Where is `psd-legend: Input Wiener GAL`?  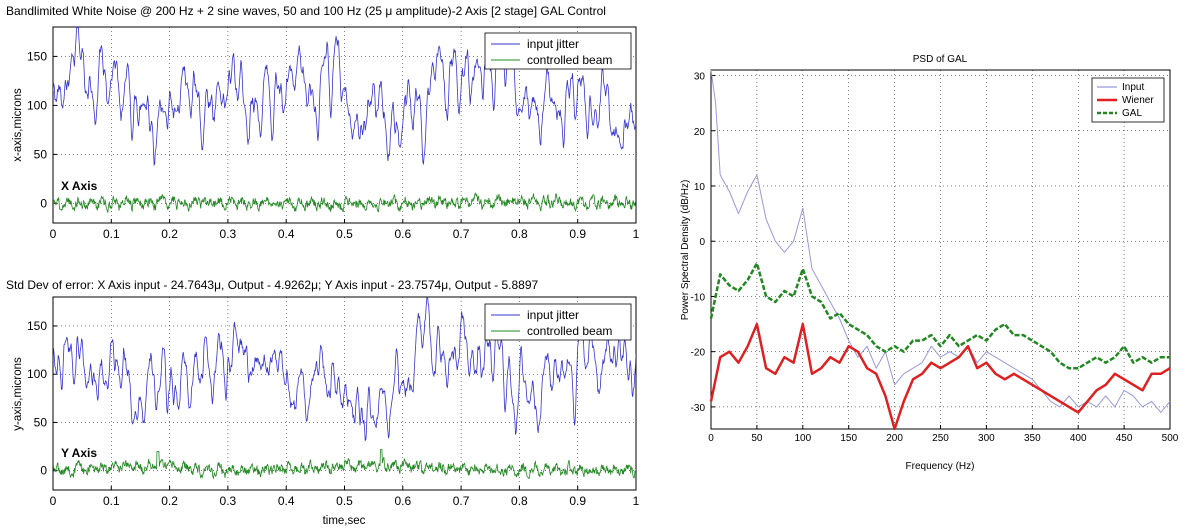 psd-legend: Input Wiener GAL is located at coordinates (1128, 100).